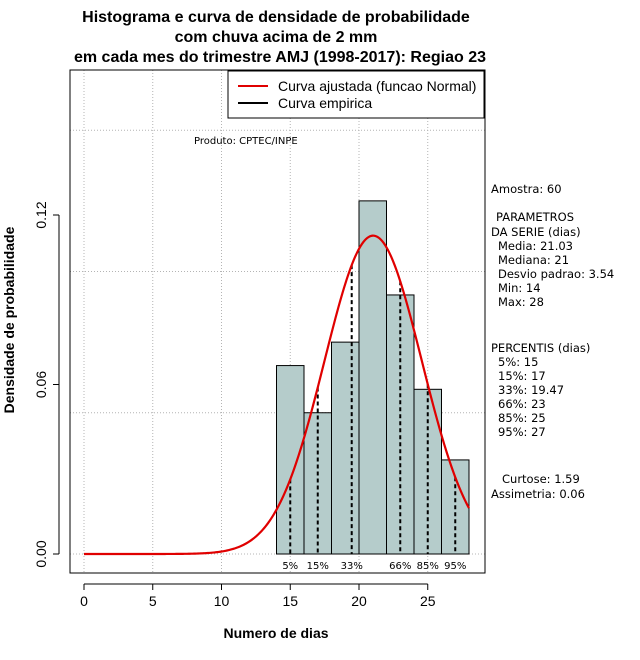 This screenshot has width=640, height=660. What do you see at coordinates (290, 601) in the screenshot?
I see `x-tick-label: 15` at bounding box center [290, 601].